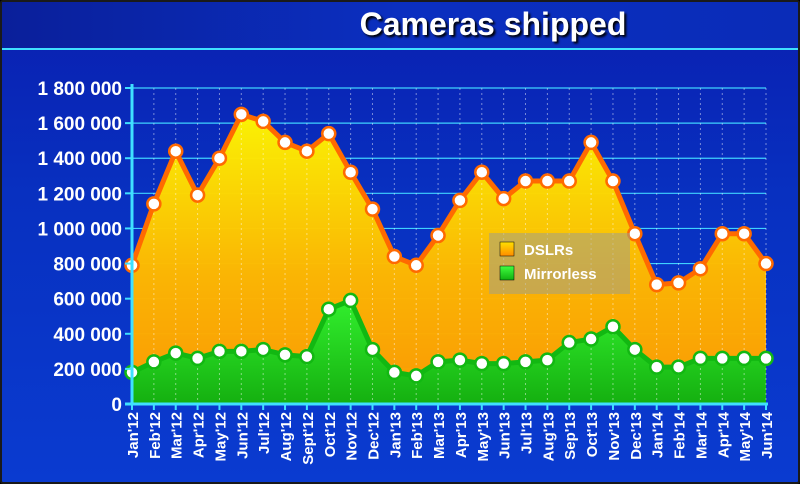  What do you see at coordinates (308, 438) in the screenshot?
I see `x-tick-label: Sept'12` at bounding box center [308, 438].